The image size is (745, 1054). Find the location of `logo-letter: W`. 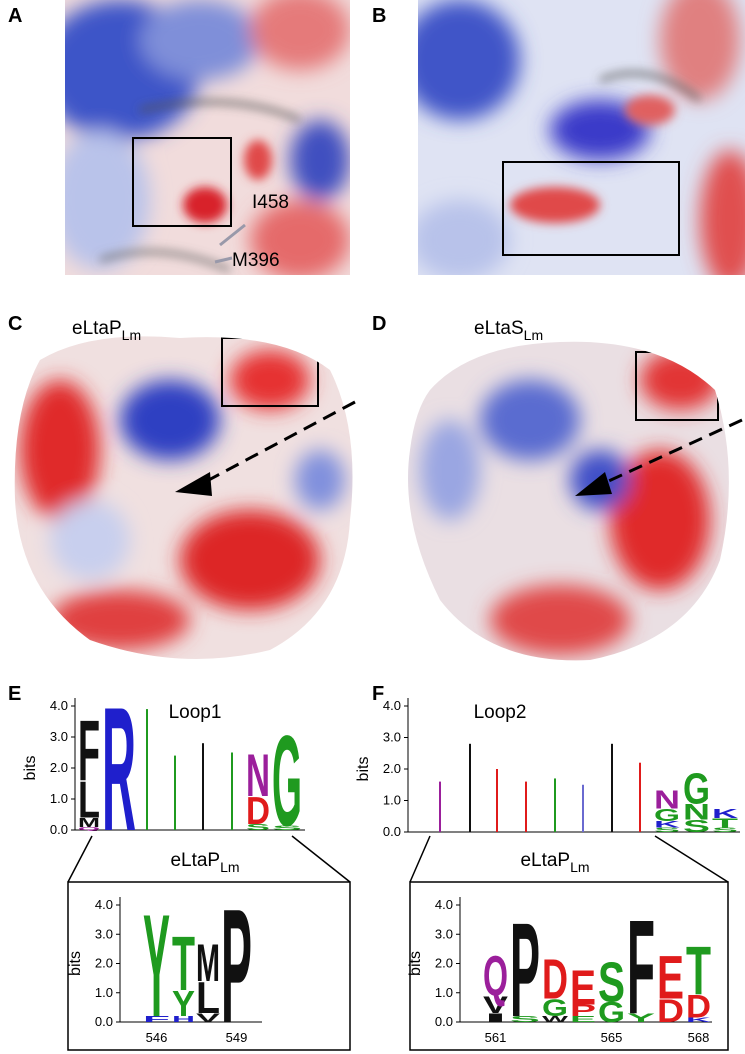

logo-letter: W is located at coordinates (555, 1019).